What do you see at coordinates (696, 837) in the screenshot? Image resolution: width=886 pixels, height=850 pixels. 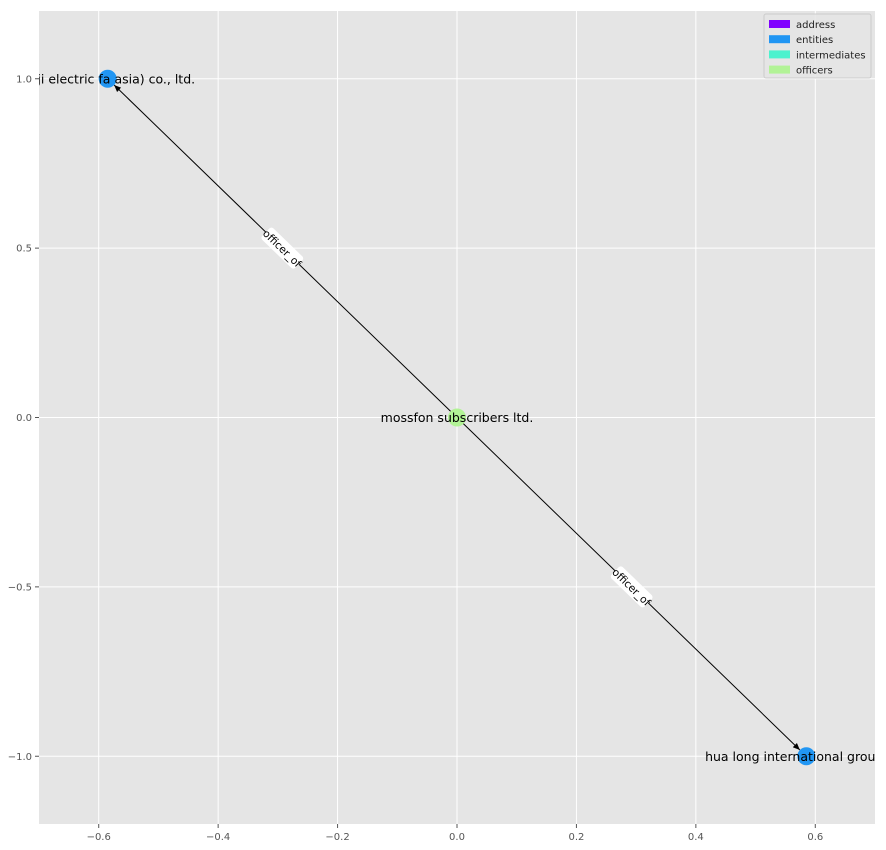 I see `x-tick-label: 0.4` at bounding box center [696, 837].